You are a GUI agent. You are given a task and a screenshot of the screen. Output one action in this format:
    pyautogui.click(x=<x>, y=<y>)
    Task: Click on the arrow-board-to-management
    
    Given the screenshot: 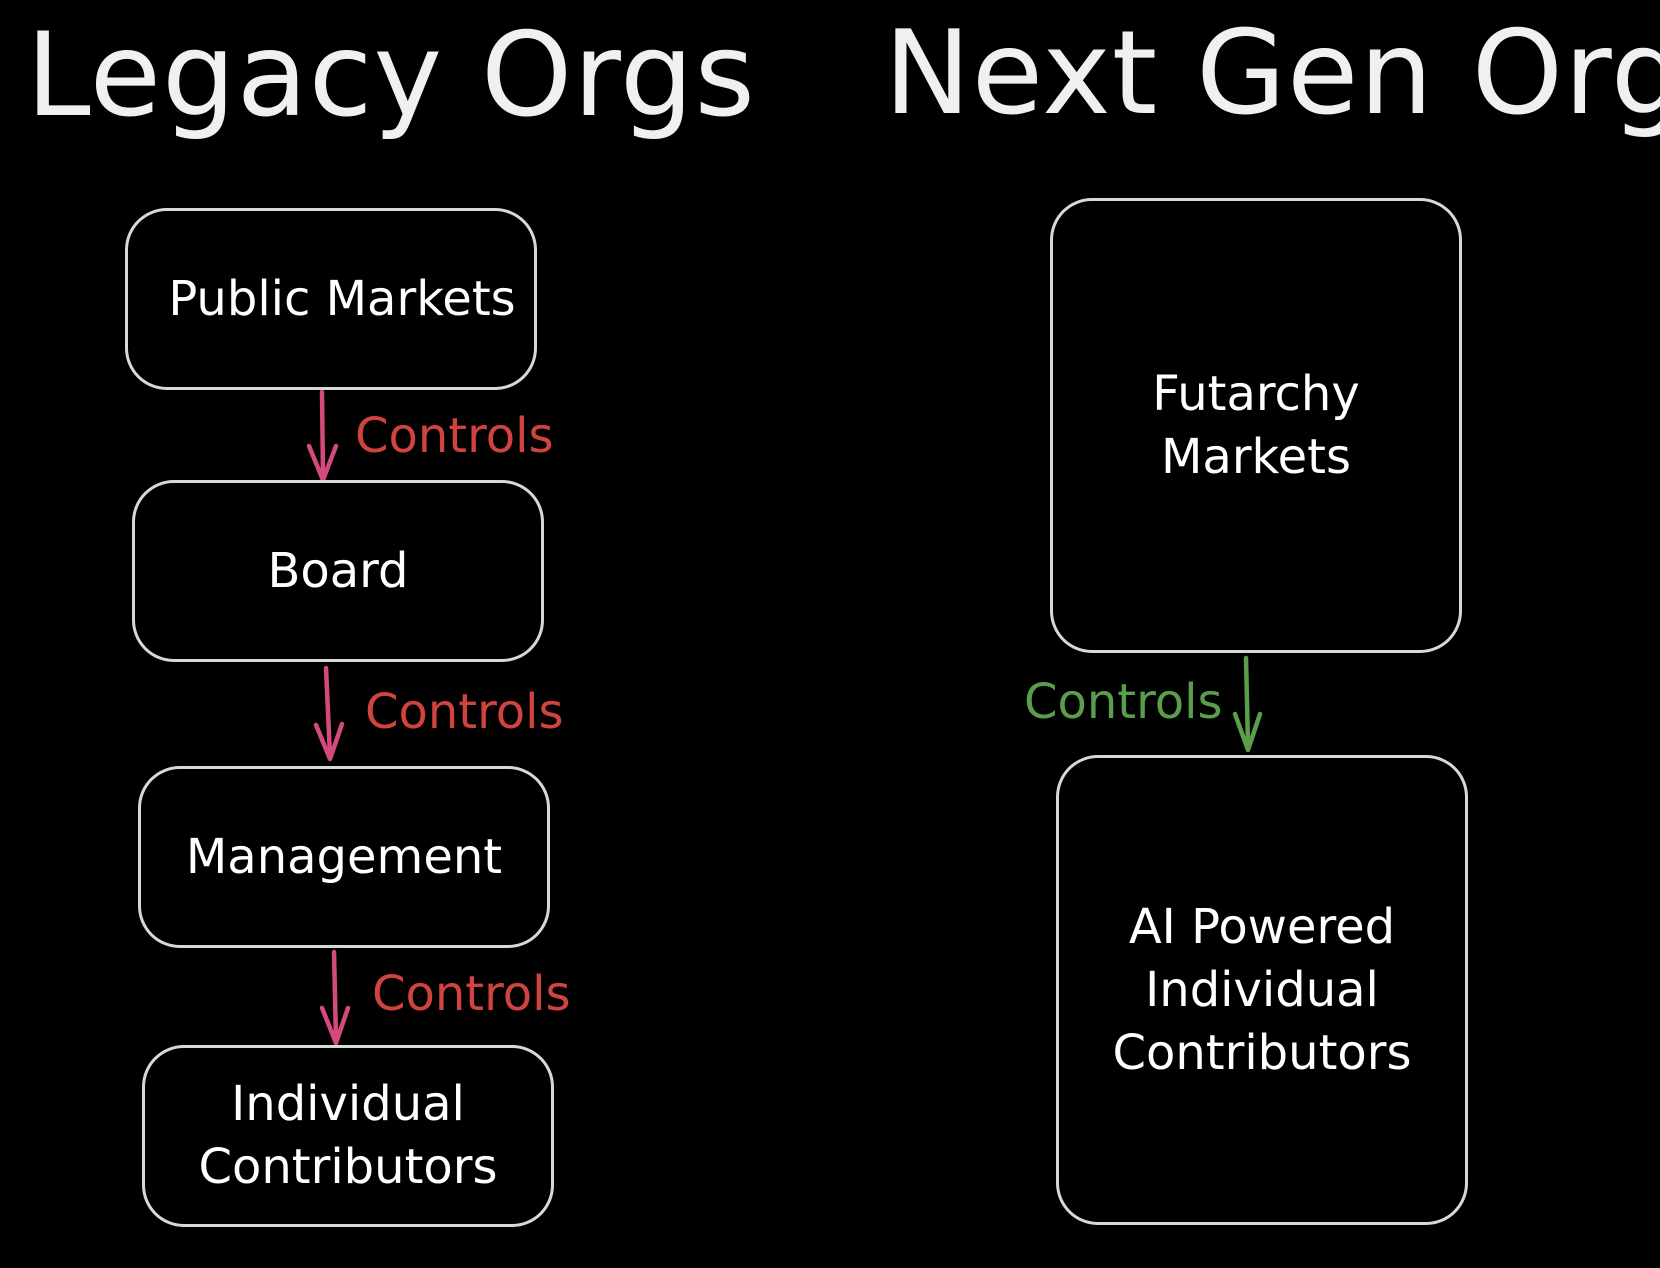 What is the action you would take?
    pyautogui.click(x=329, y=713)
    